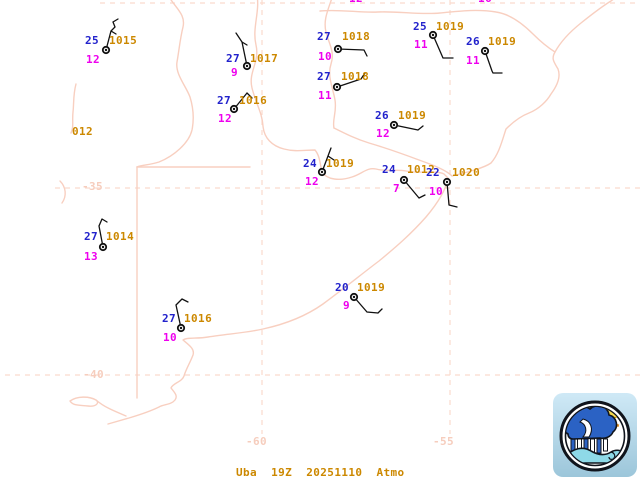 This screenshot has height=480, width=640. What do you see at coordinates (485, 2) in the screenshot?
I see `station-dewpoint-clipped: 16` at bounding box center [485, 2].